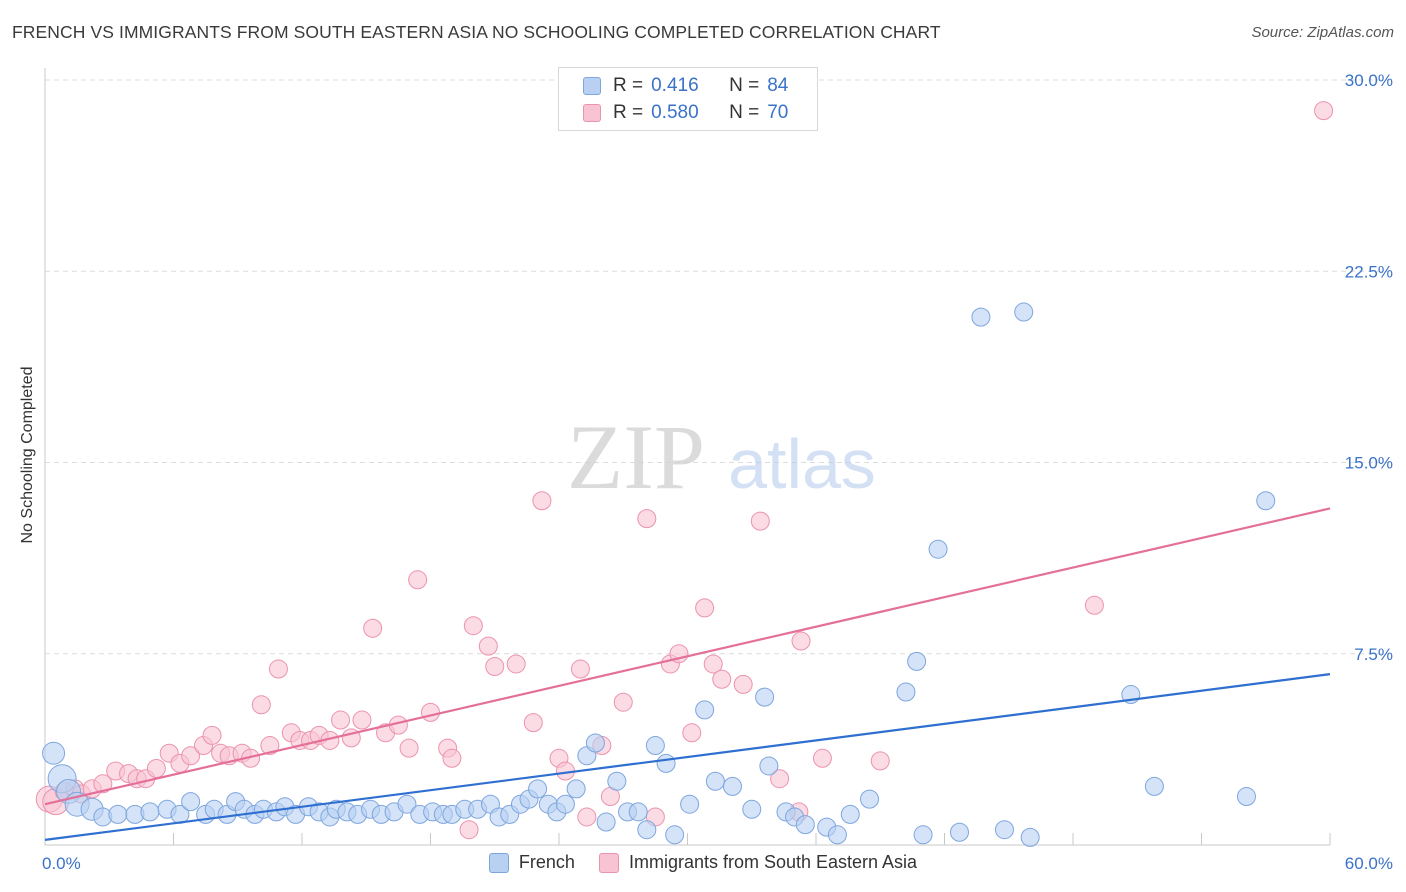 This screenshot has width=1406, height=892. I want to click on legend-r-value: 0.416, so click(675, 85).